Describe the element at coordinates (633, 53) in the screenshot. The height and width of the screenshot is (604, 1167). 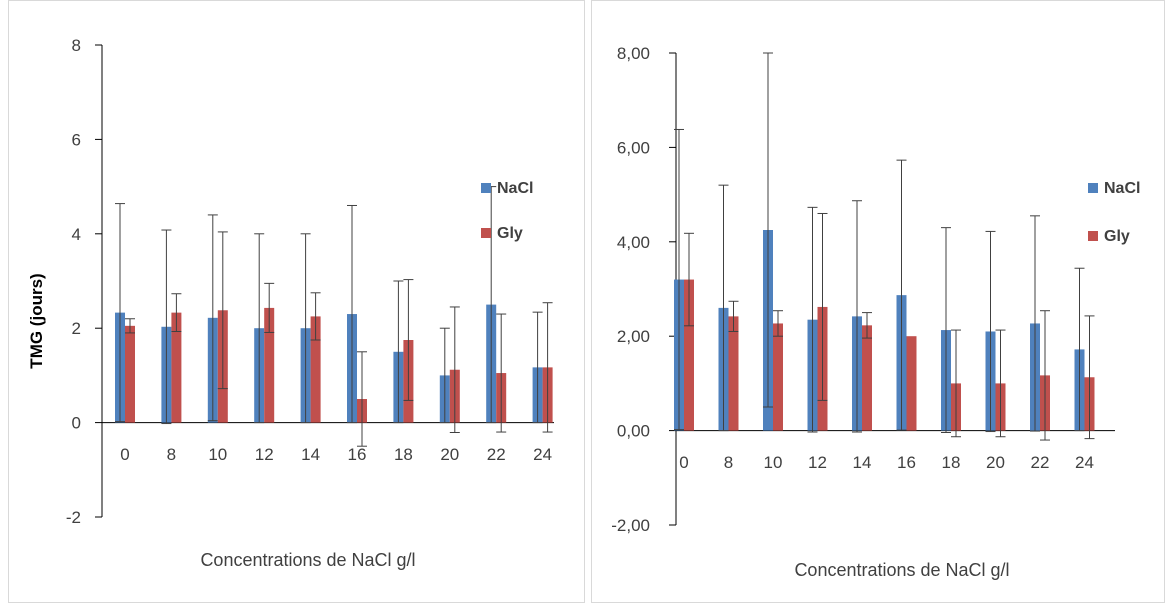
I see `y-tick-label: 8,00` at that location.